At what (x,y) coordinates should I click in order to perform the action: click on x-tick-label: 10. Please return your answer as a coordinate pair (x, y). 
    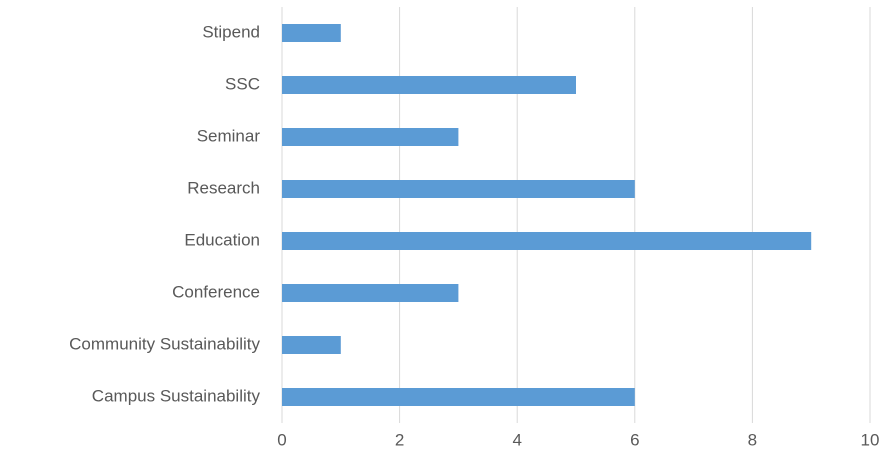
    Looking at the image, I should click on (870, 439).